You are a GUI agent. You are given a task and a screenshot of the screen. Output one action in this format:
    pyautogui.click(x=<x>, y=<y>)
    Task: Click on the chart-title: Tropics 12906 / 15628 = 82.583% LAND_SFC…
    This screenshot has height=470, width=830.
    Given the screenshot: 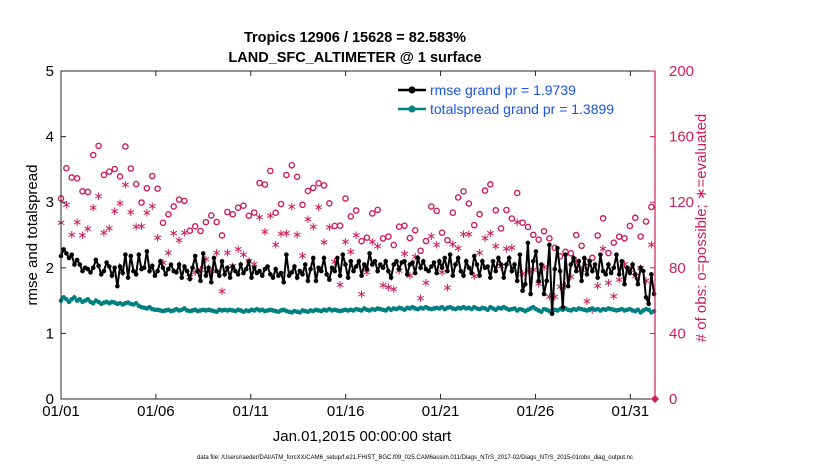 What is the action you would take?
    pyautogui.click(x=354, y=48)
    